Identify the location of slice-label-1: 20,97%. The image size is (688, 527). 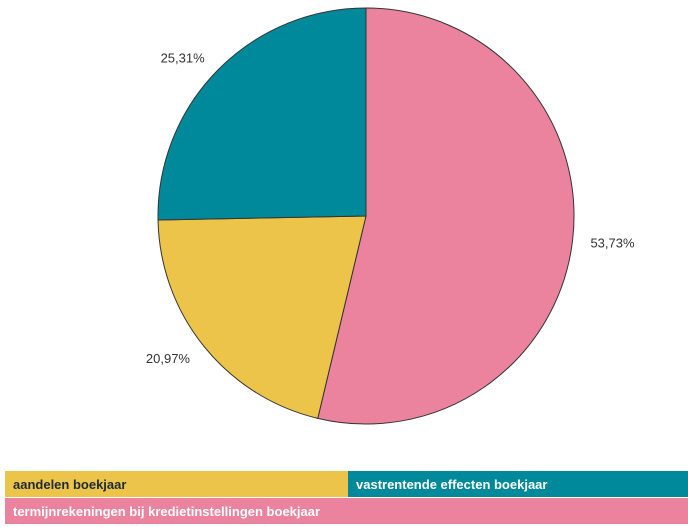
(168, 358).